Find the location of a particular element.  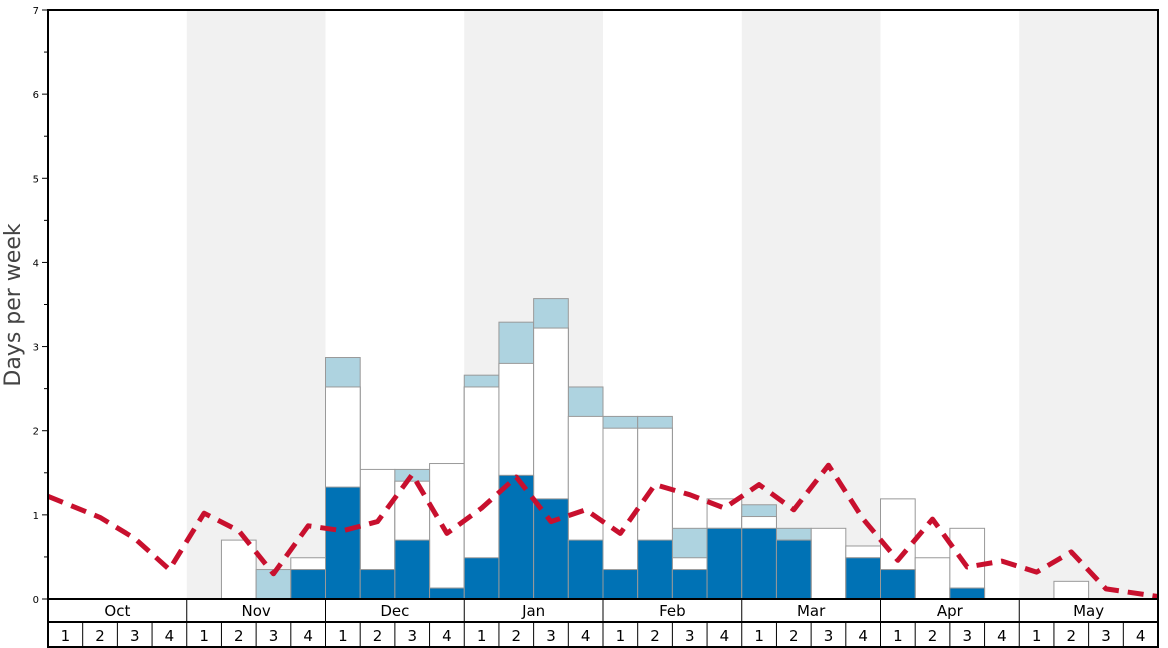

month-label-may: May is located at coordinates (1088, 611).